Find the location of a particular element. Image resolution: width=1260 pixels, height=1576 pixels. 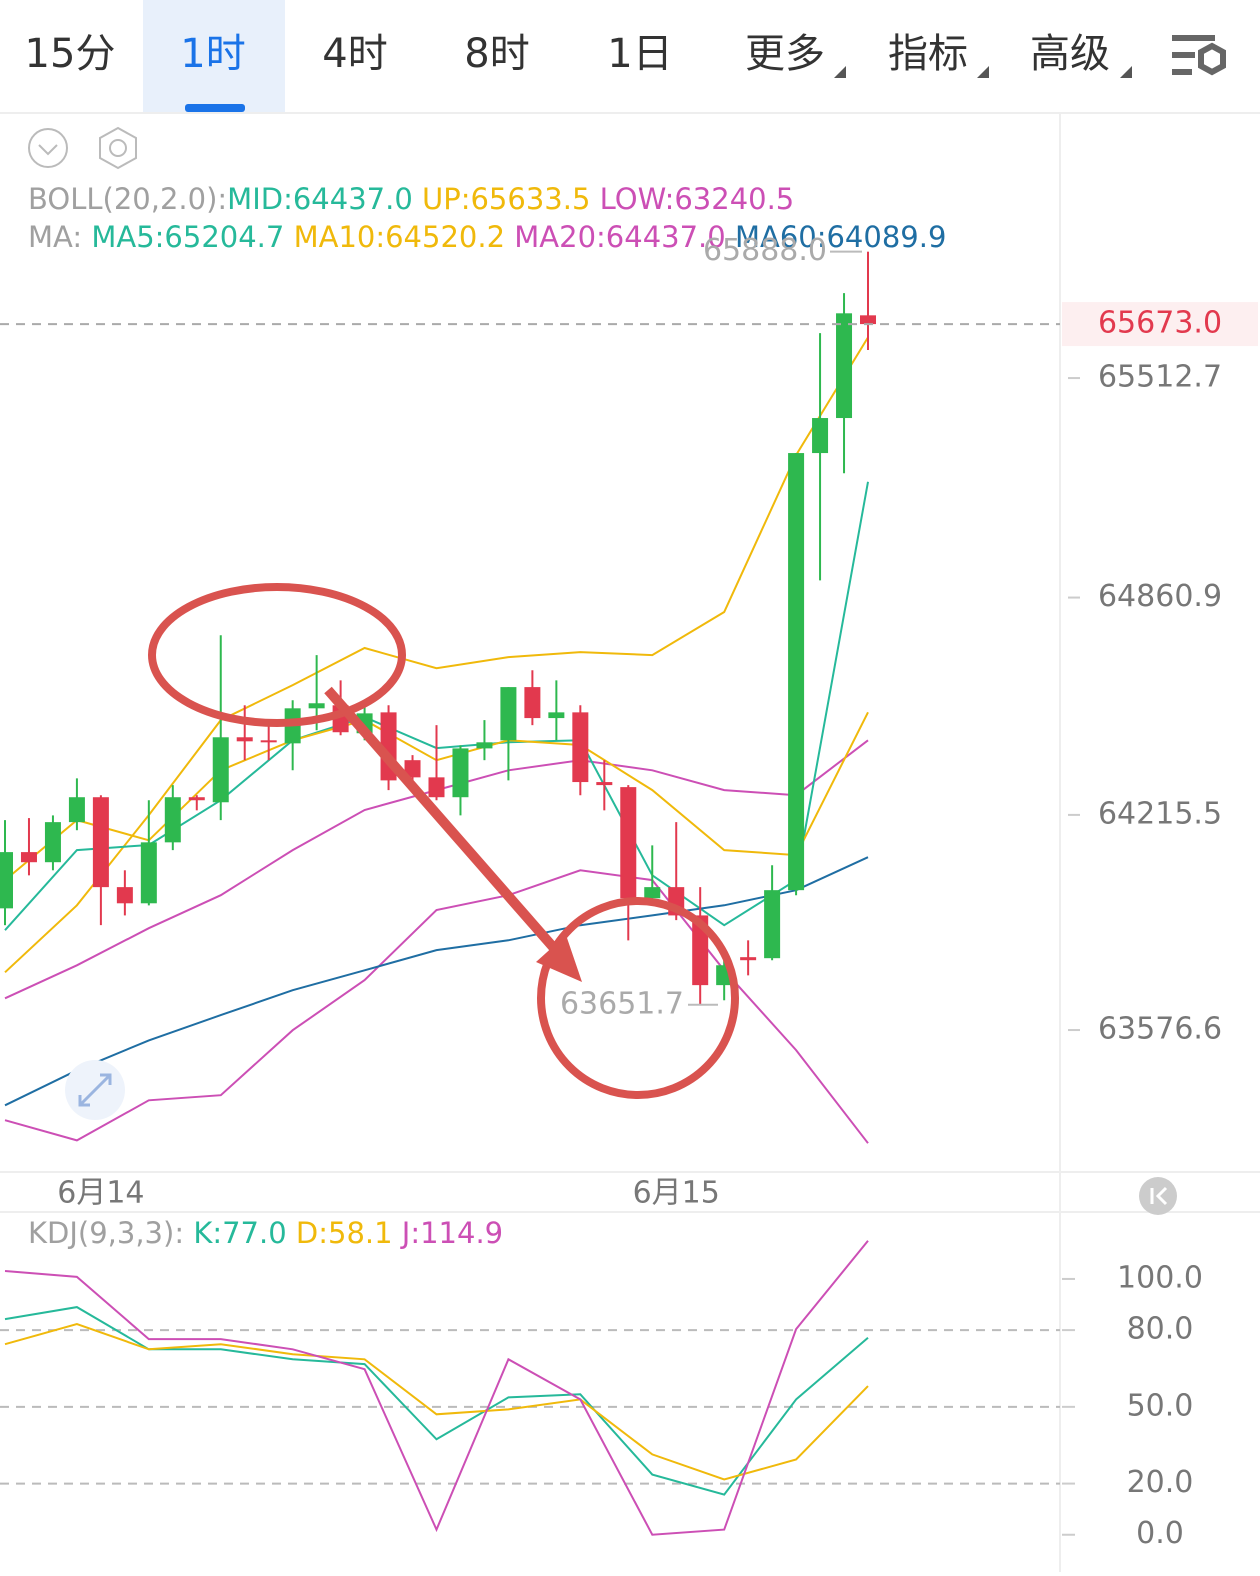

high-label: 65888.0 is located at coordinates (765, 250).